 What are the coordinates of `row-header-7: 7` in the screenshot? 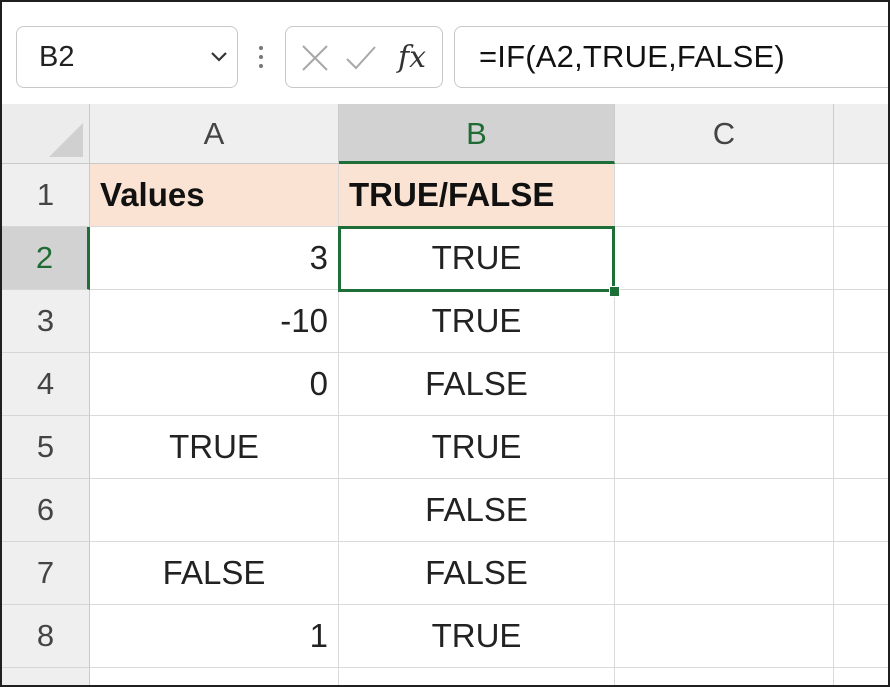 It's located at (46, 573).